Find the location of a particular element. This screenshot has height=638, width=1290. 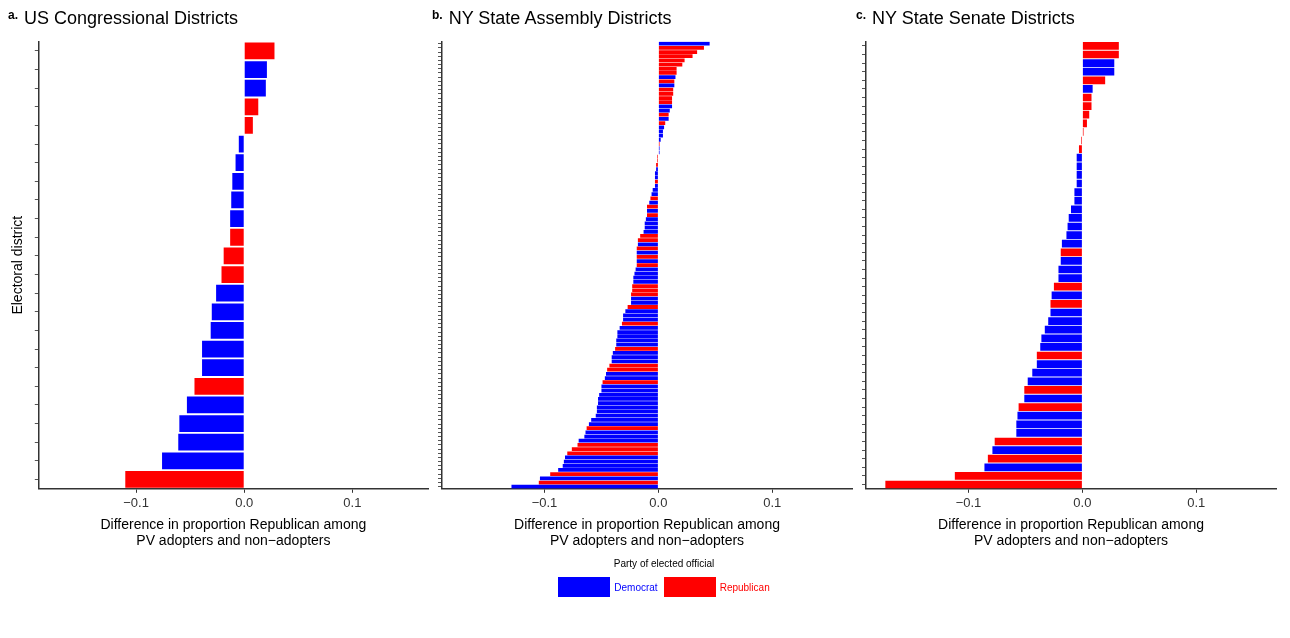

text: a. is located at coordinates (13, 15).